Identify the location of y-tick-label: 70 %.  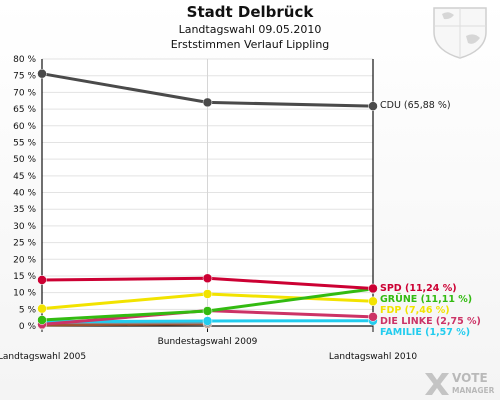
(24, 93).